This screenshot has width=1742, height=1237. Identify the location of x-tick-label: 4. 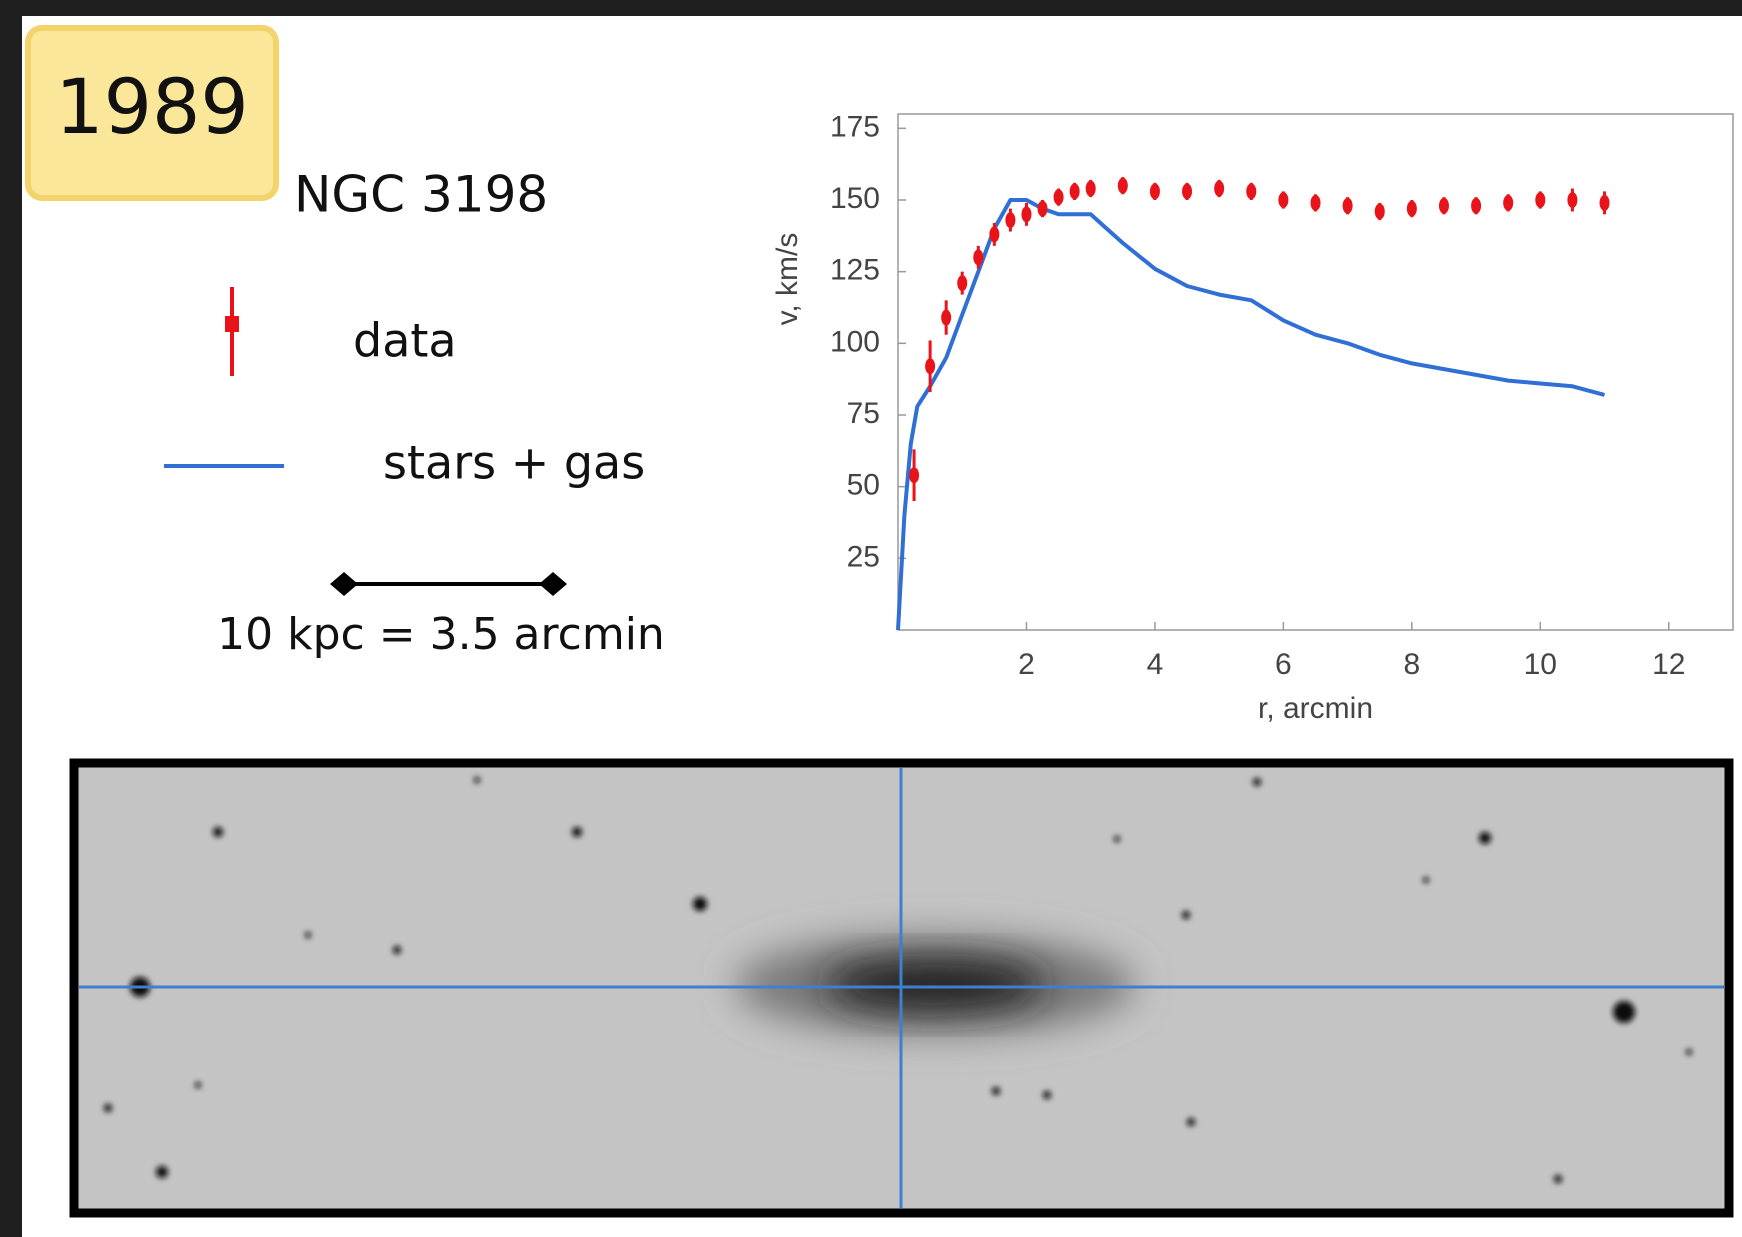
(1155, 664).